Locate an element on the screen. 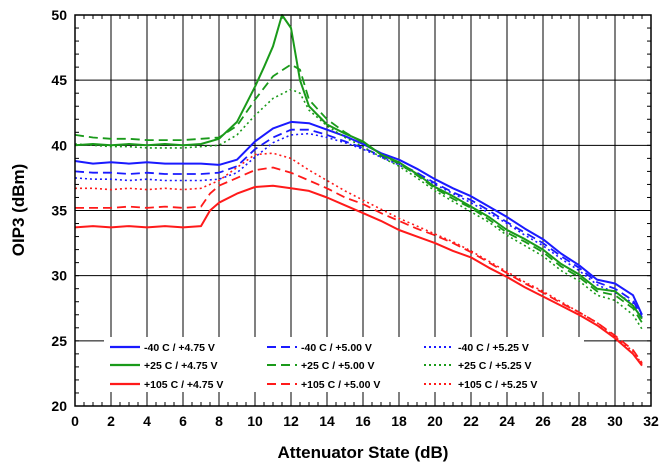  legend-label: +105 C / +5.25 V is located at coordinates (497, 385).